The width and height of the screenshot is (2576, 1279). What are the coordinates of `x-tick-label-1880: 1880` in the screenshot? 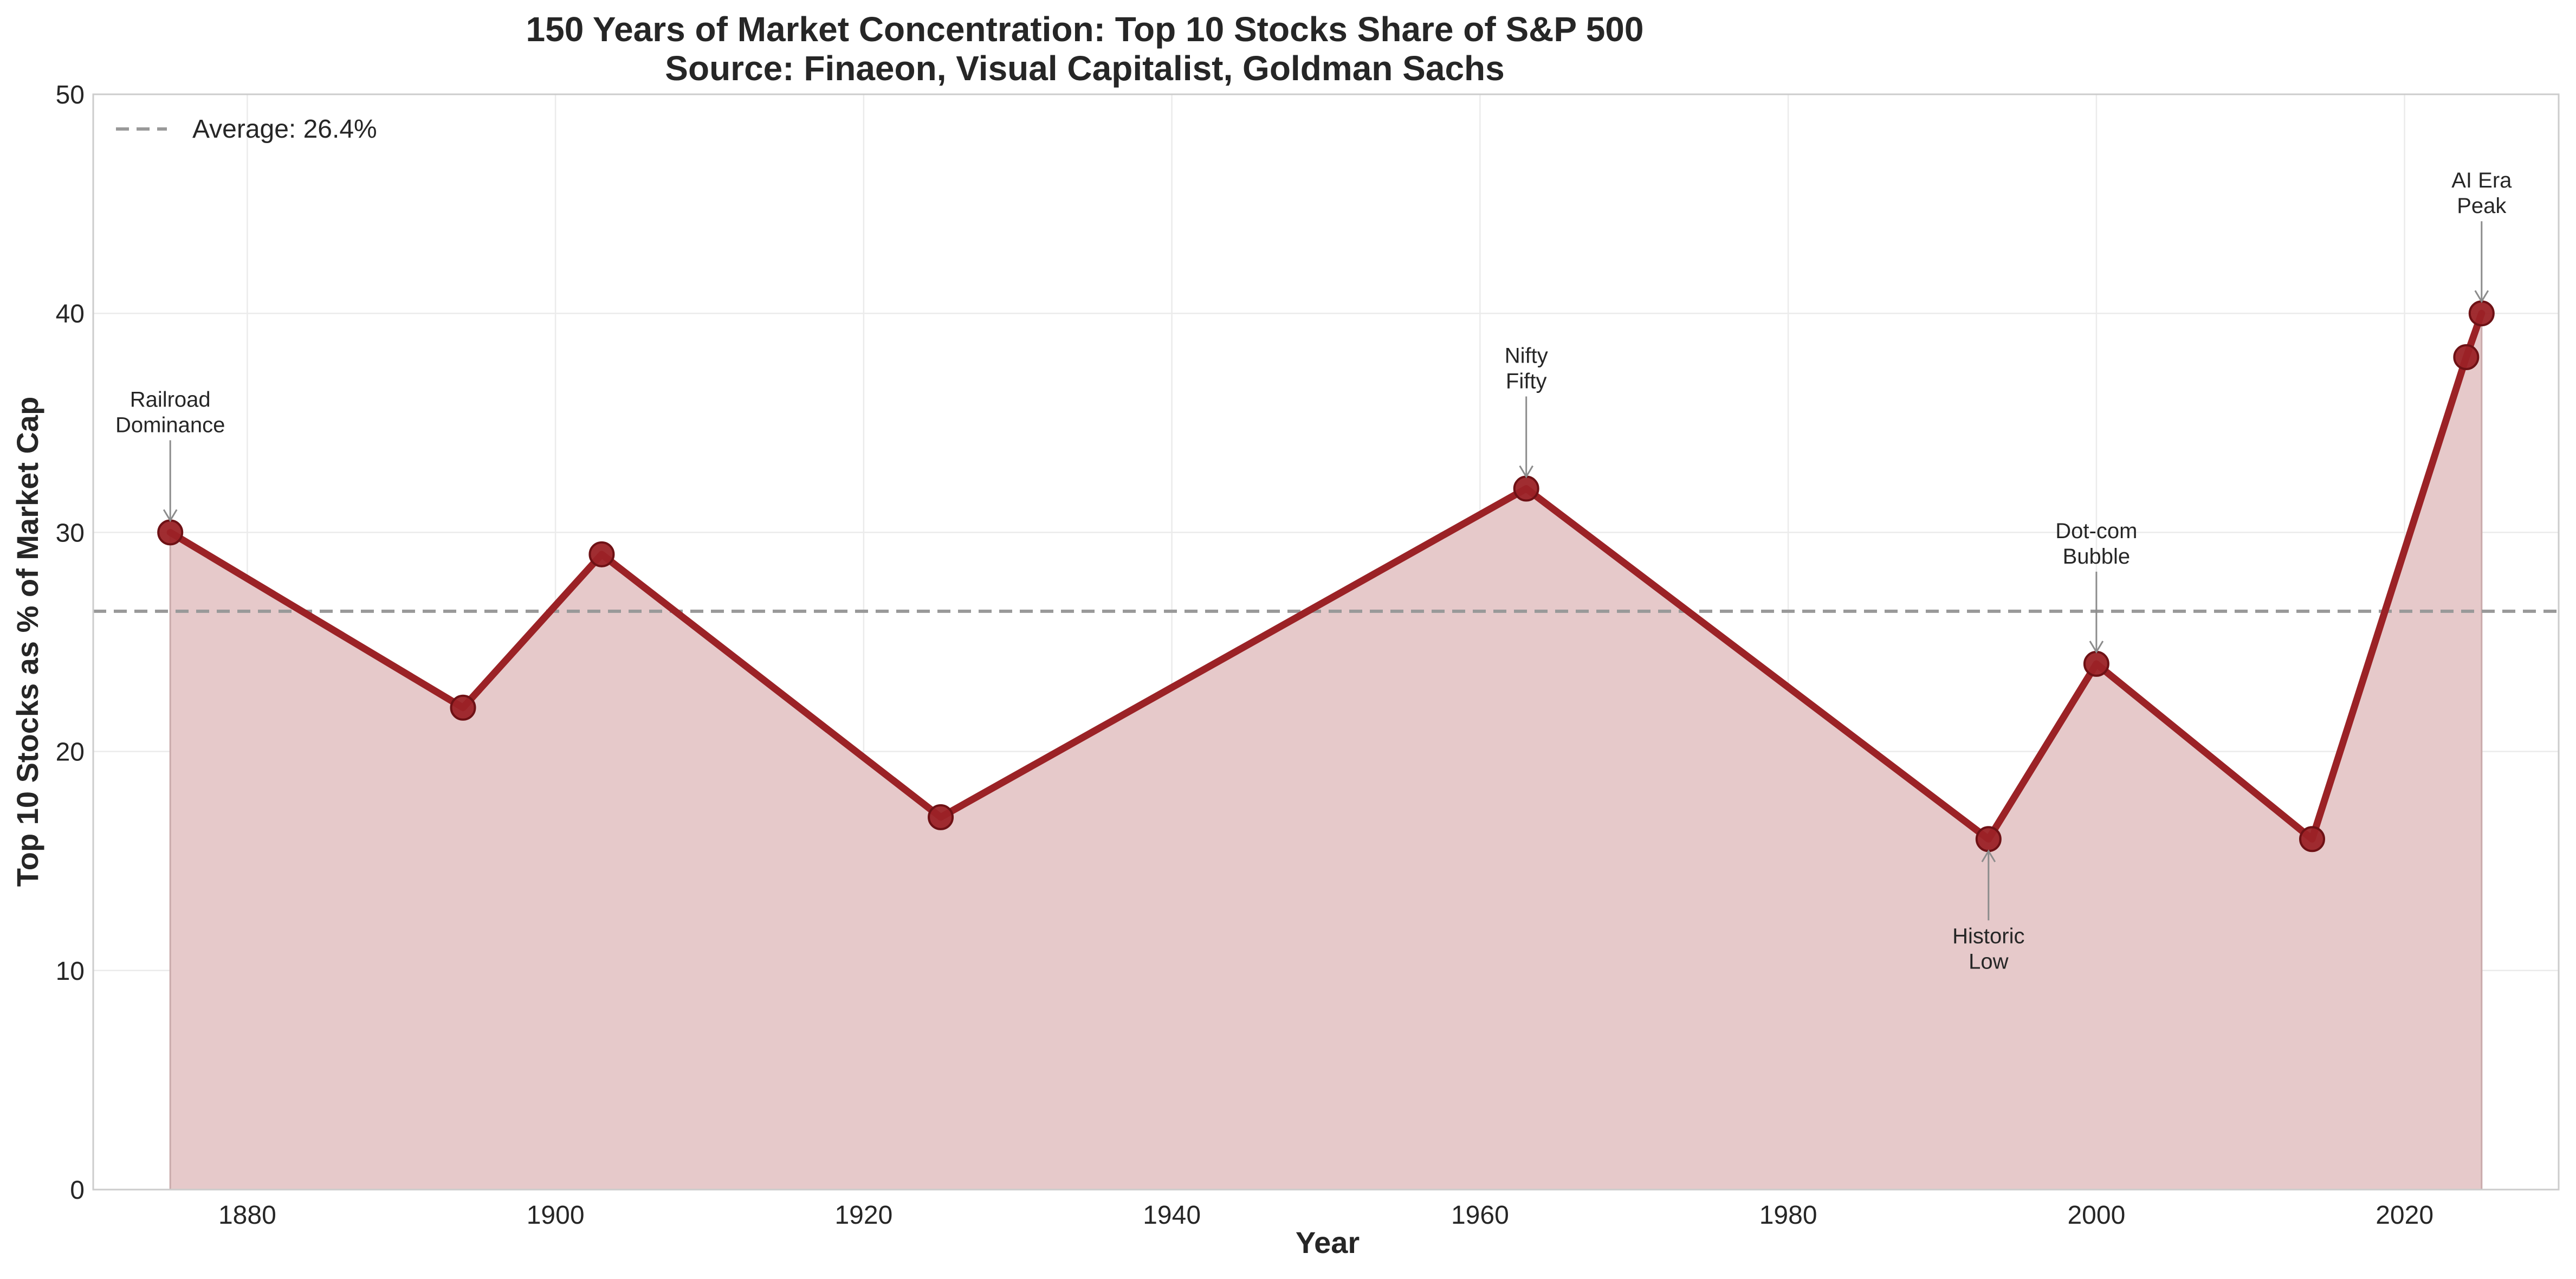 It's located at (247, 1215).